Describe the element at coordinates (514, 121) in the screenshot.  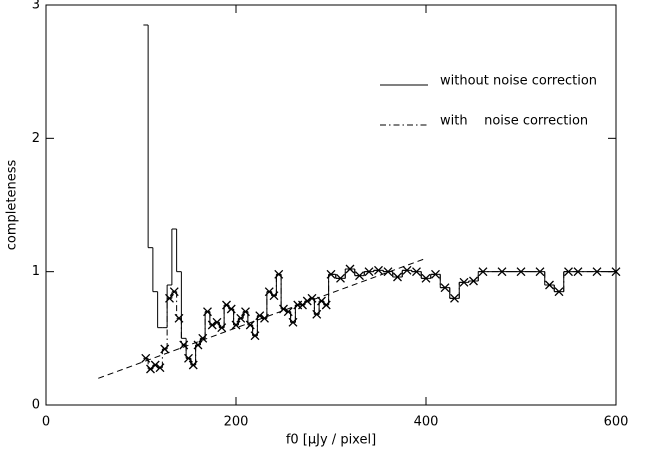
I see `legend-label: with noise correction` at that location.